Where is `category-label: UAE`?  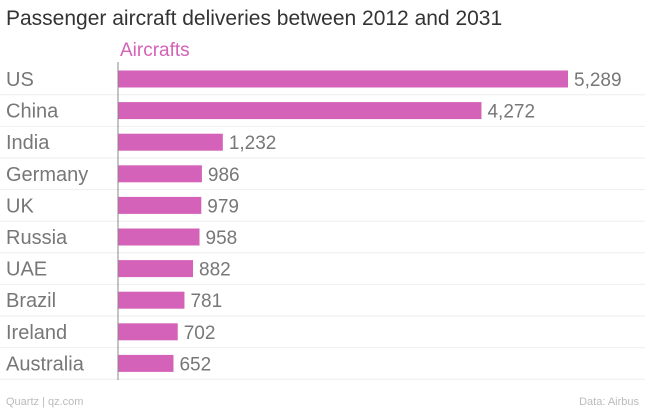
category-label: UAE is located at coordinates (26, 270).